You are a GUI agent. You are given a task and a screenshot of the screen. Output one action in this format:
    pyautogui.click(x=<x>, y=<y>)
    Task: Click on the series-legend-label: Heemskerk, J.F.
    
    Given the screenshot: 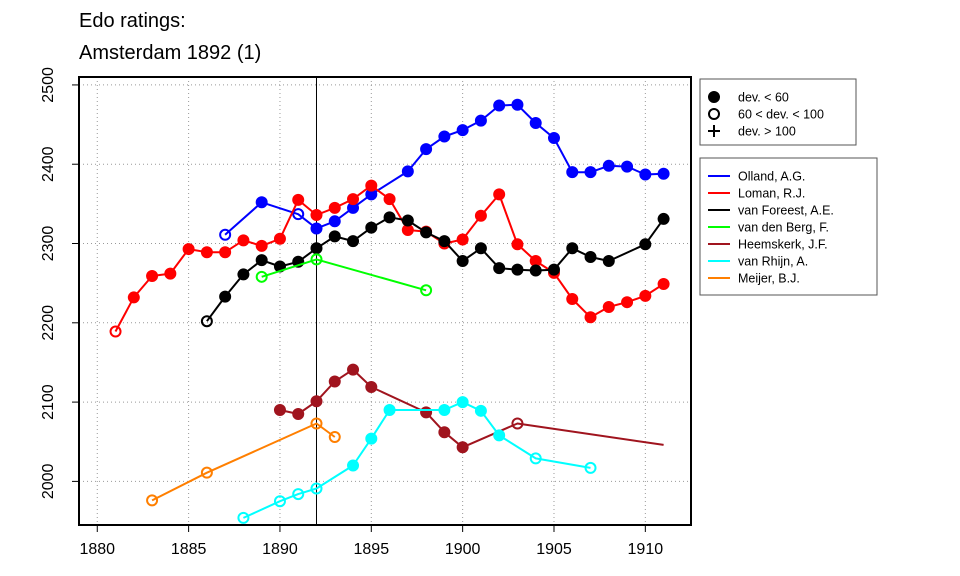 What is the action you would take?
    pyautogui.click(x=783, y=245)
    